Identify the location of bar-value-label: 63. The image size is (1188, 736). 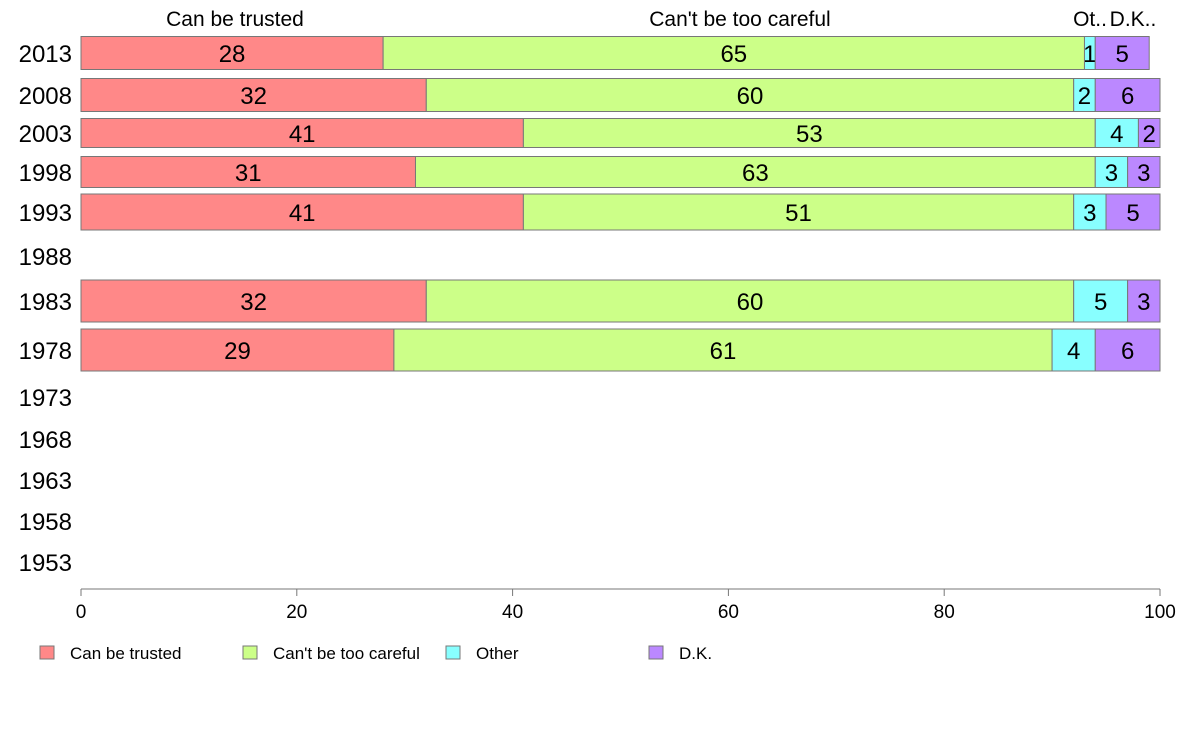
(755, 173).